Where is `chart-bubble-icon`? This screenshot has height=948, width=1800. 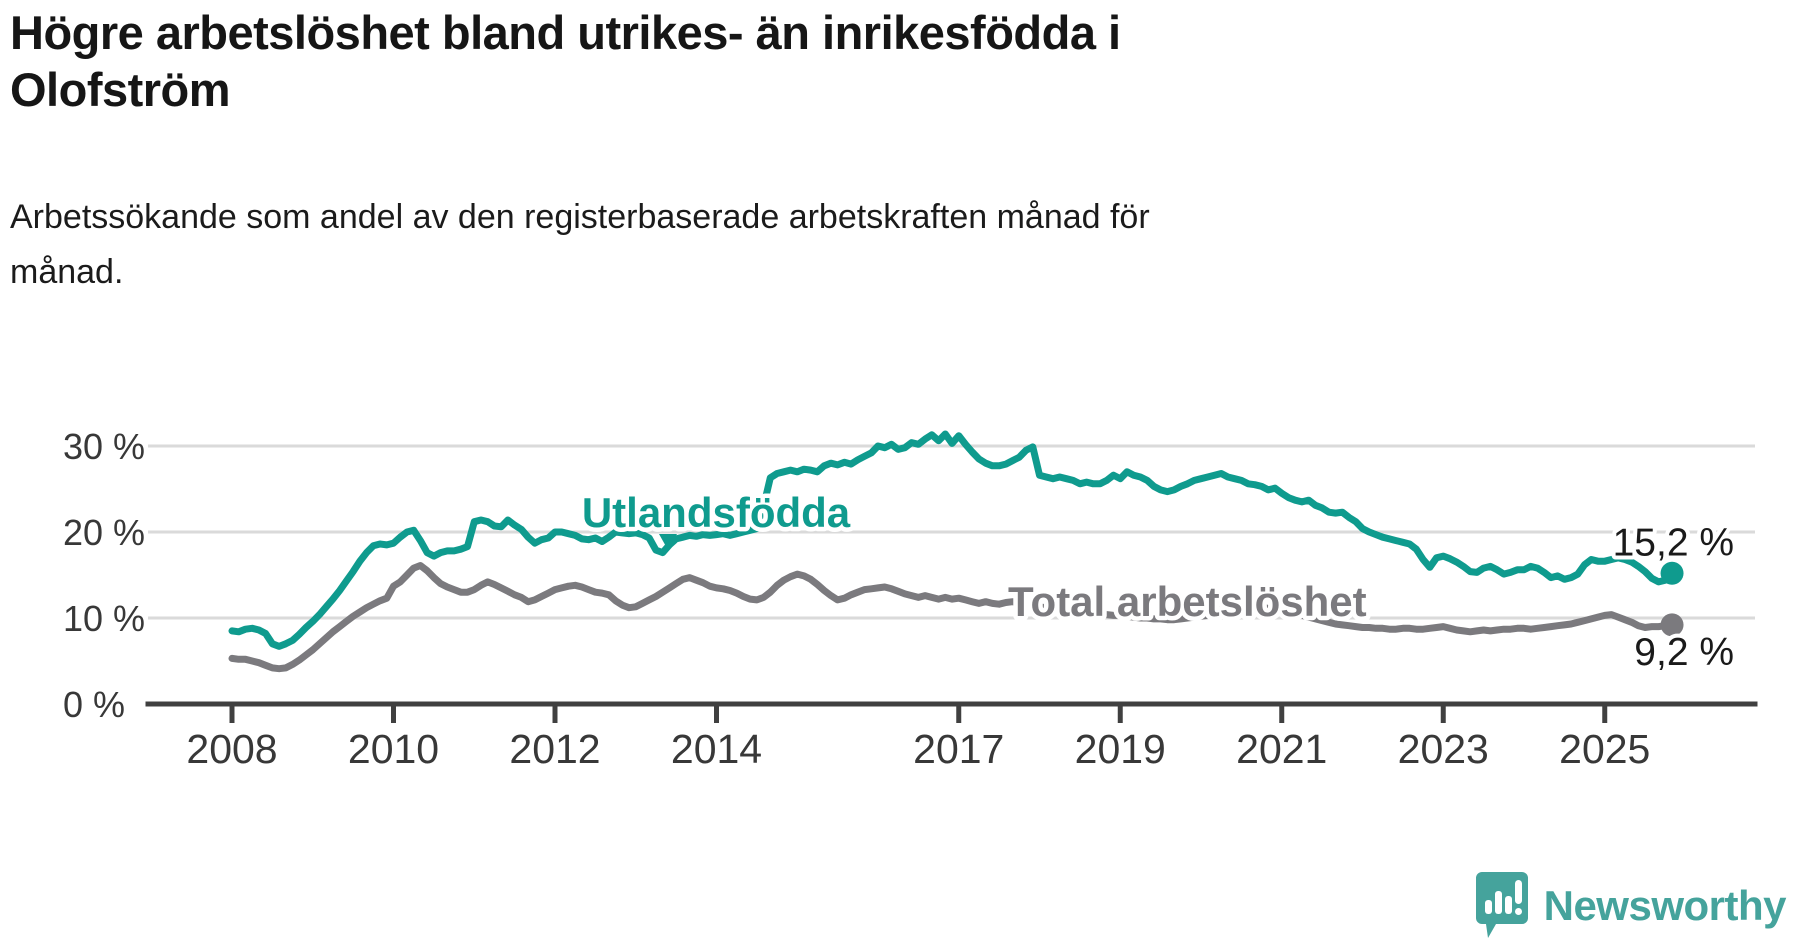 chart-bubble-icon is located at coordinates (1501, 905).